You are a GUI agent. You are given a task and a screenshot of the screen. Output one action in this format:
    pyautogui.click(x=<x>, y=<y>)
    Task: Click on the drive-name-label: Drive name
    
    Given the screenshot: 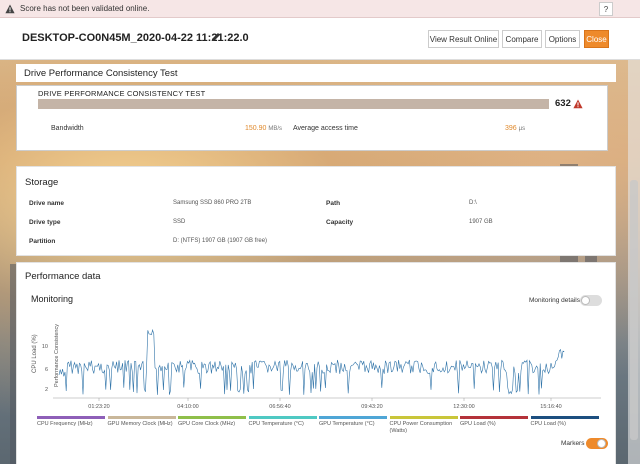 What is the action you would take?
    pyautogui.click(x=47, y=203)
    